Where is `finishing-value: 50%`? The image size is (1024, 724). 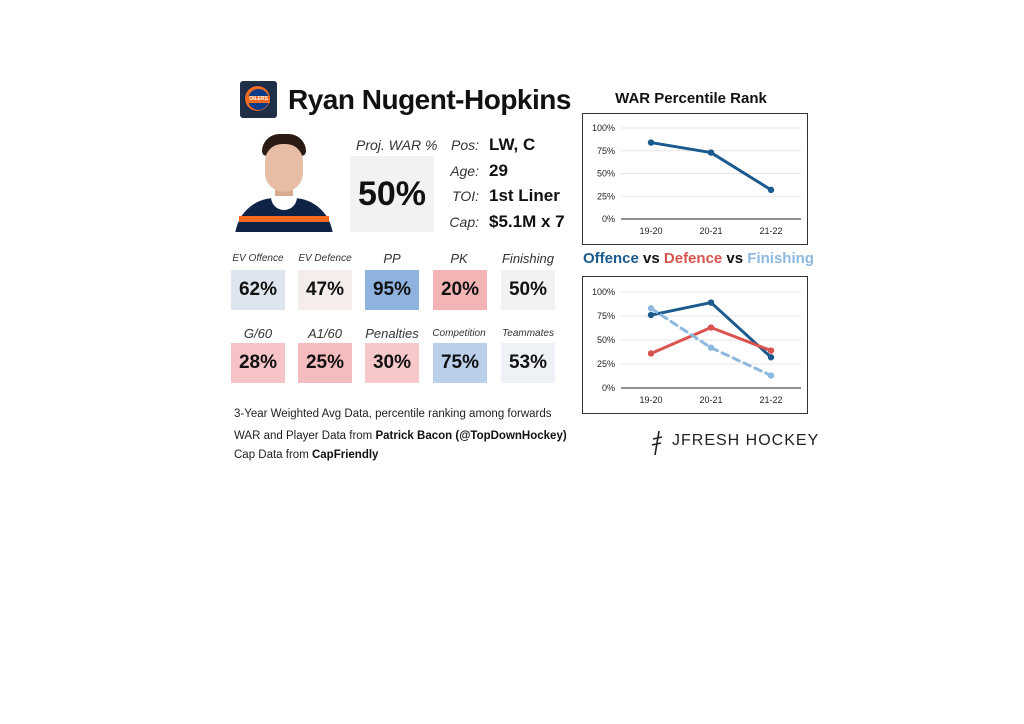 finishing-value: 50% is located at coordinates (528, 290).